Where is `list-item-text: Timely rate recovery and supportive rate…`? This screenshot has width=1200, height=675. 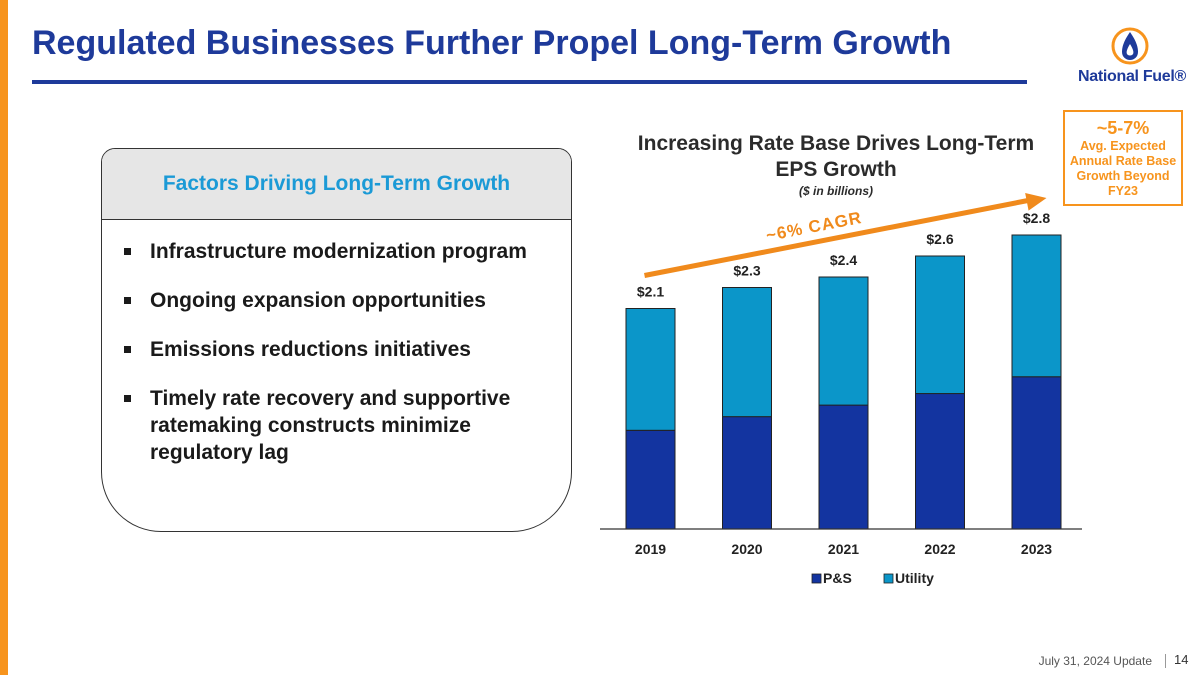 list-item-text: Timely rate recovery and supportive rate… is located at coordinates (330, 425).